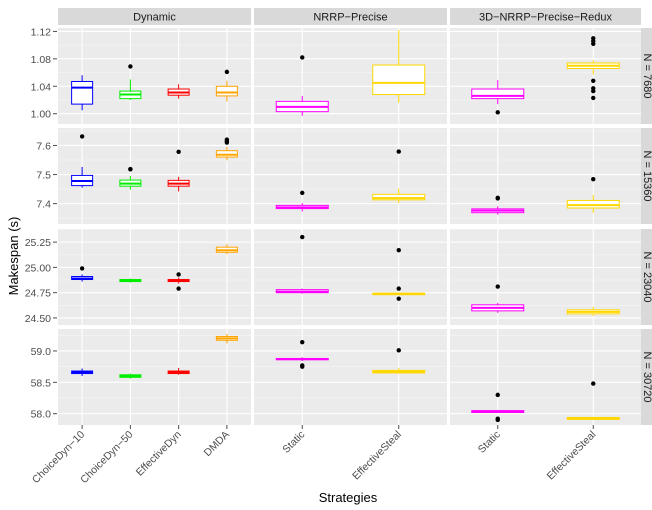 The height and width of the screenshot is (510, 652). What do you see at coordinates (41, 415) in the screenshot?
I see `y-tick-label: 58.0` at bounding box center [41, 415].